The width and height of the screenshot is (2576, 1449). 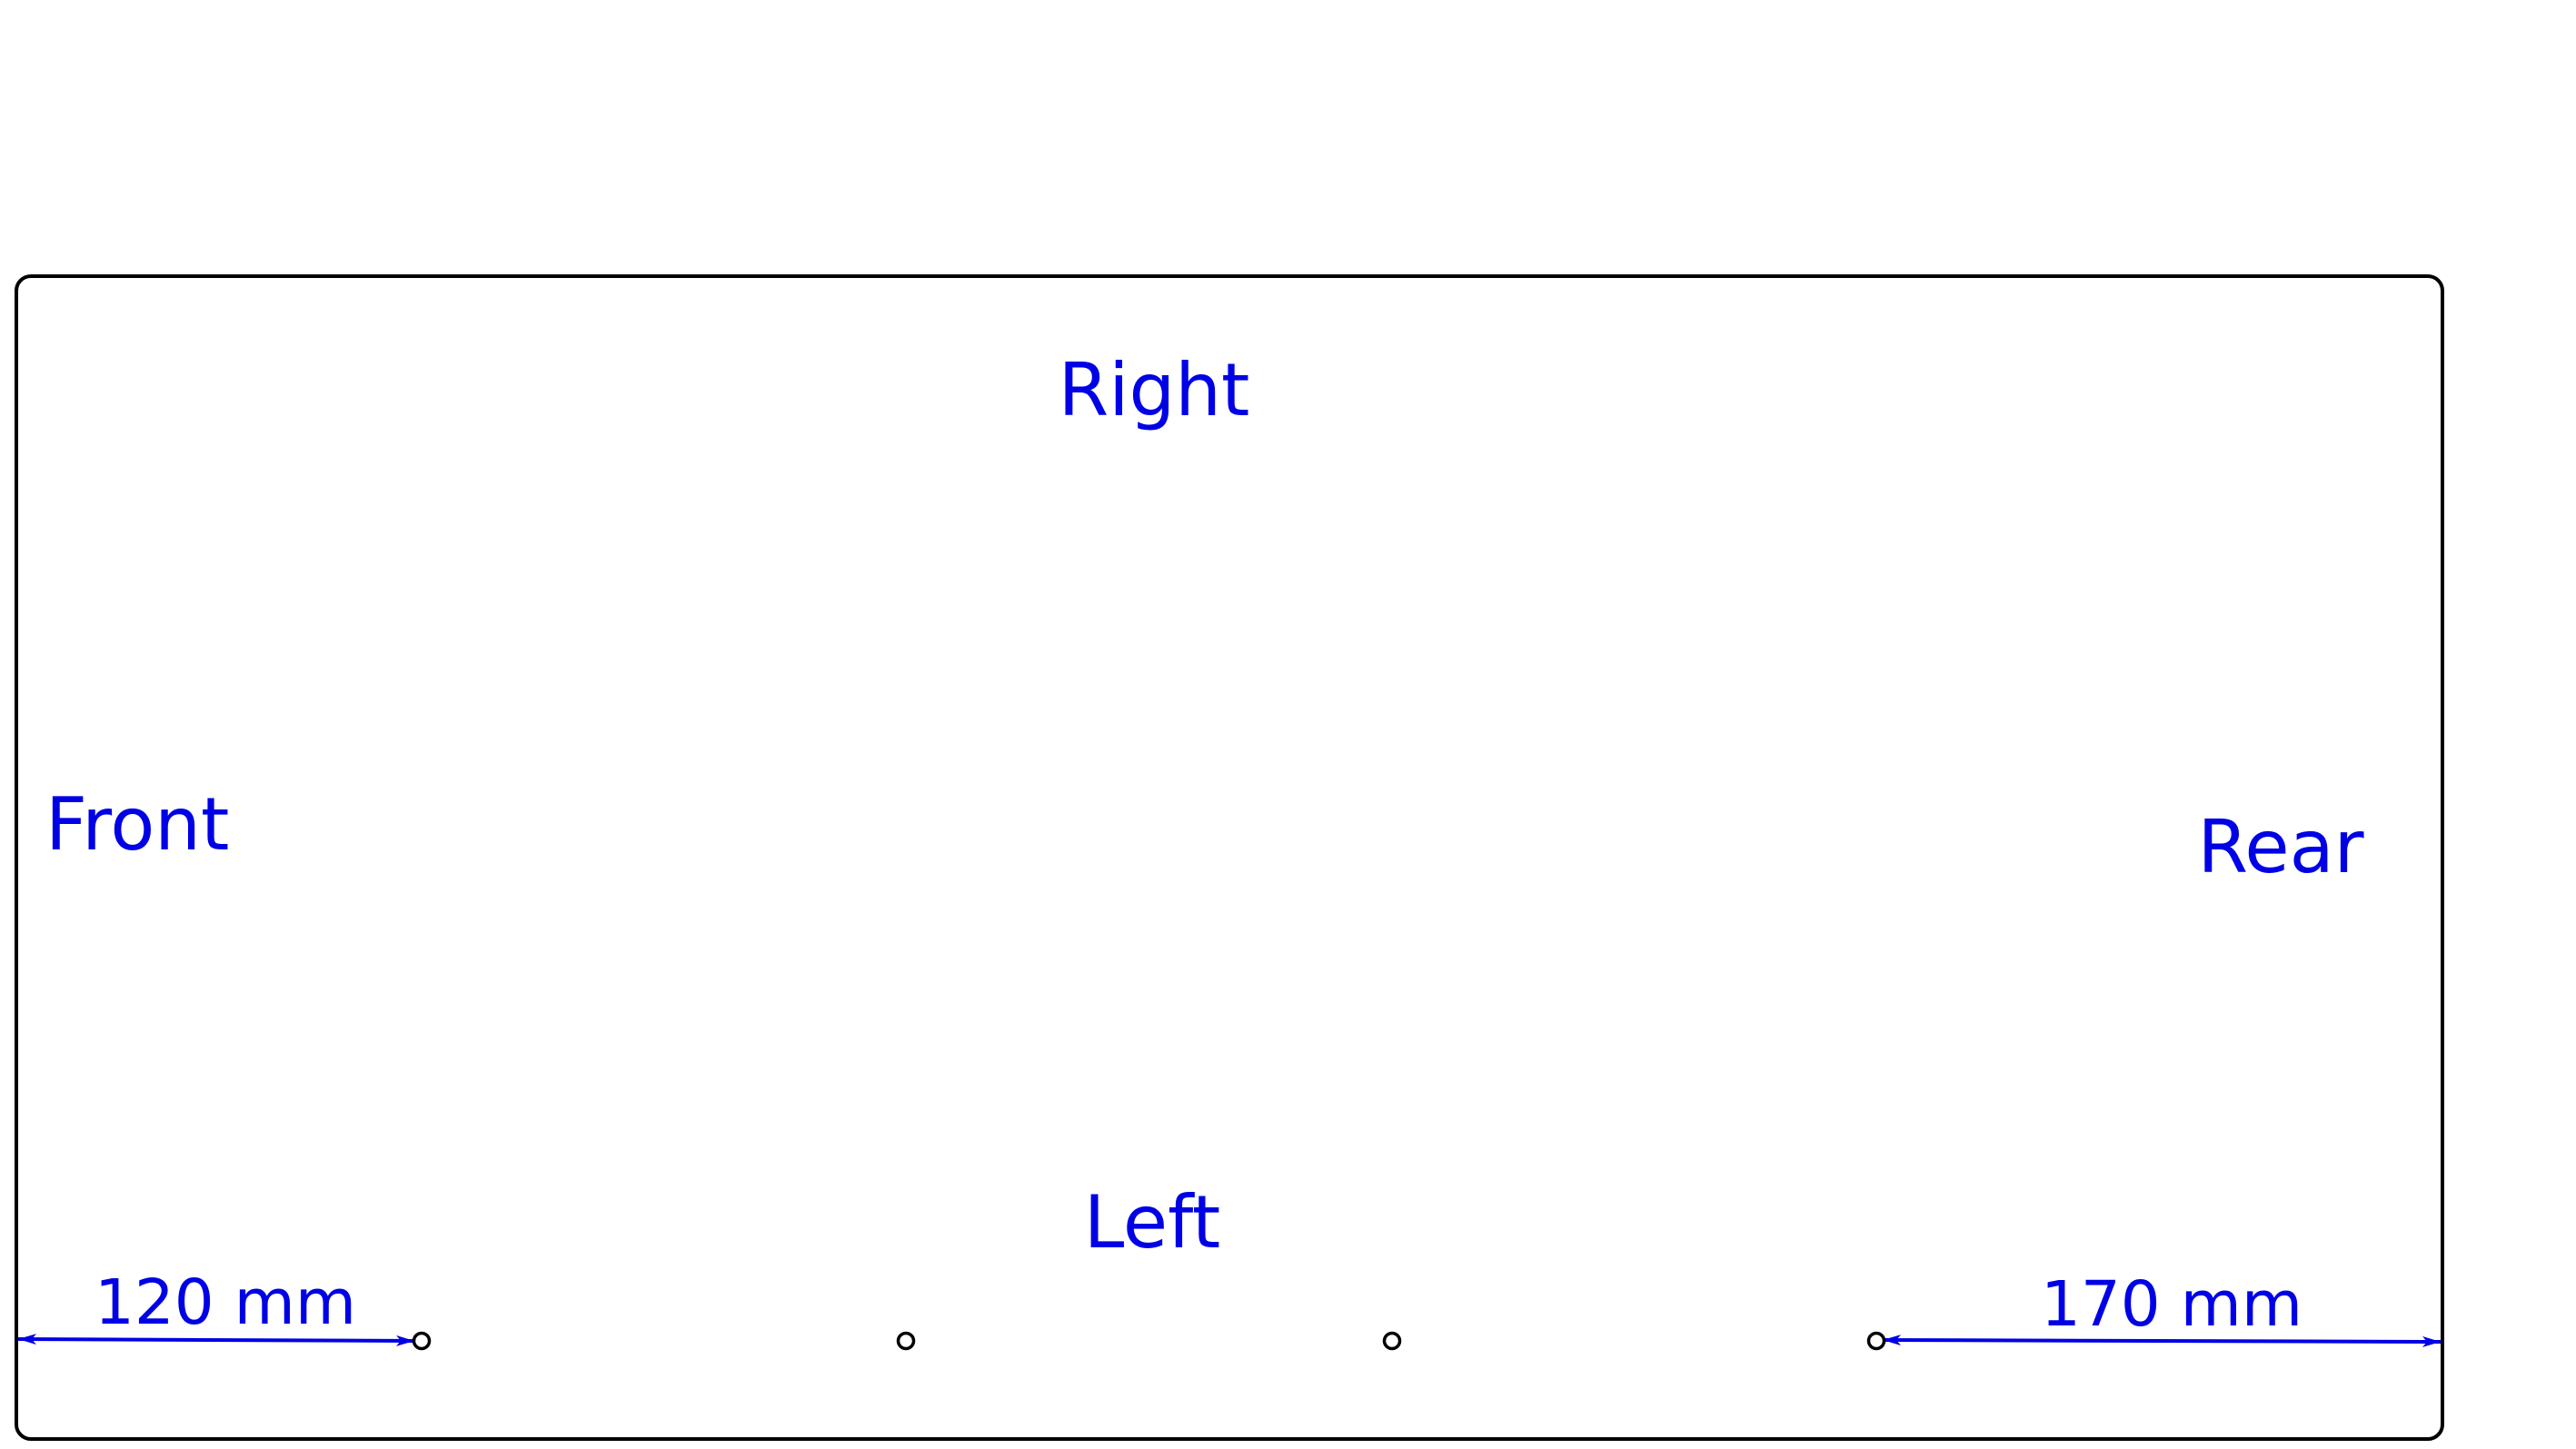 What do you see at coordinates (2172, 1304) in the screenshot?
I see `dimension-label-rear: 170 mm` at bounding box center [2172, 1304].